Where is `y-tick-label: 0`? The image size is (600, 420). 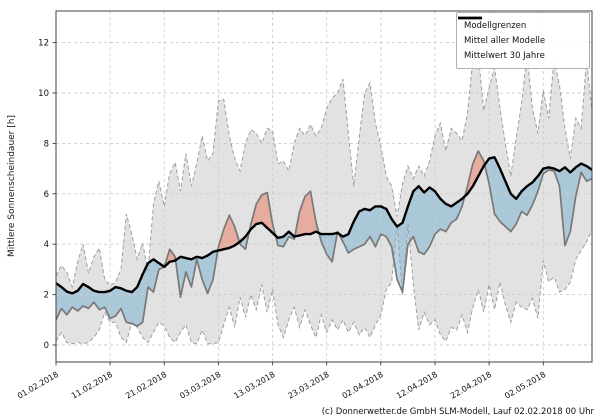 y-tick-label: 0 is located at coordinates (46, 346).